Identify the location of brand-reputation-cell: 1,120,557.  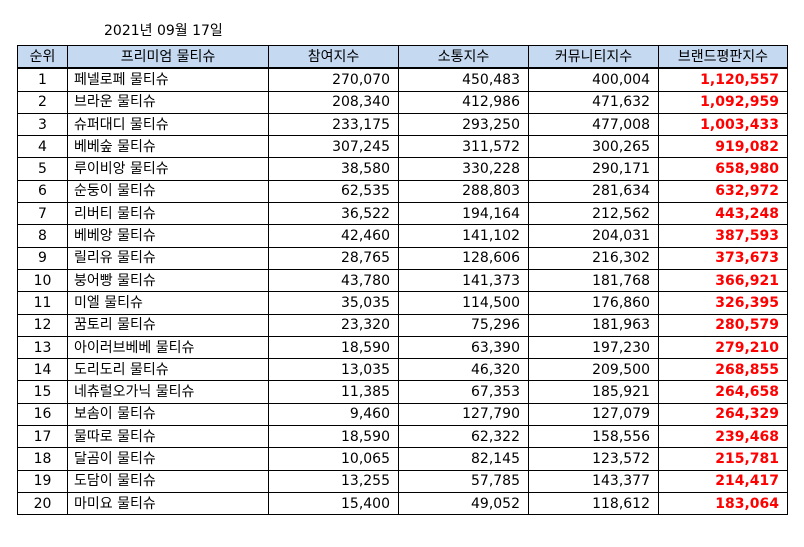
(723, 79).